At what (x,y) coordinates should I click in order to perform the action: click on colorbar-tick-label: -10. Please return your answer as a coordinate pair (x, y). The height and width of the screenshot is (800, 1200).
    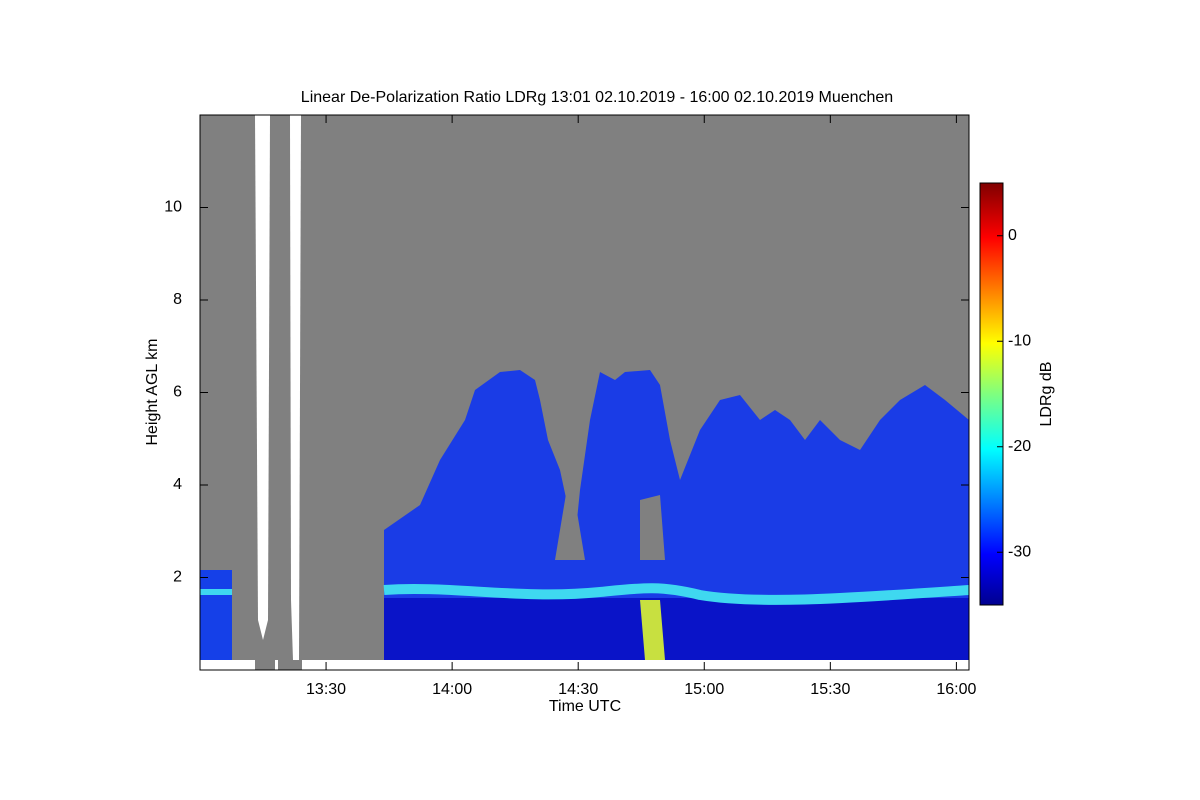
    Looking at the image, I should click on (1019, 340).